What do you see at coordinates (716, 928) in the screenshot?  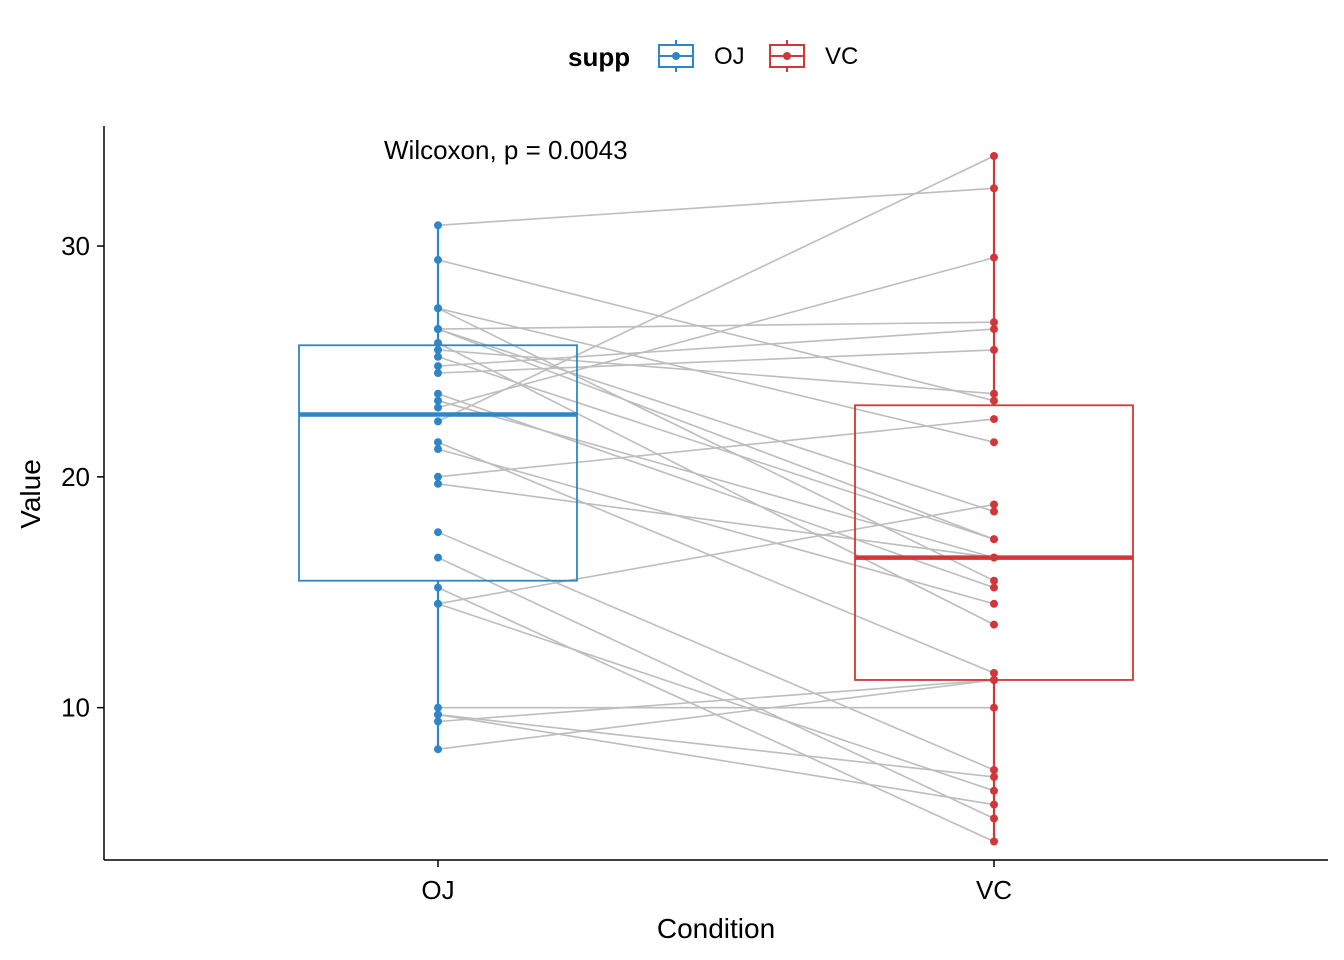 I see `x-axis-title: Condition` at bounding box center [716, 928].